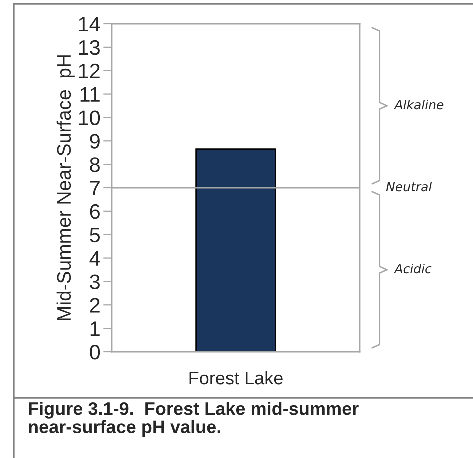 This screenshot has height=458, width=473. I want to click on y-tick-label: 11, so click(90, 95).